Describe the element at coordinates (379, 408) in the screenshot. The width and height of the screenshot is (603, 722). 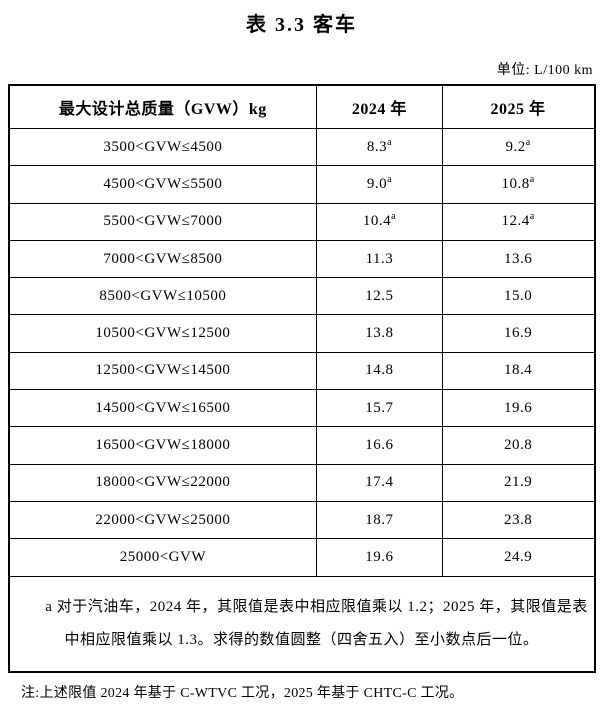
I see `limit-2024: 15.7` at that location.